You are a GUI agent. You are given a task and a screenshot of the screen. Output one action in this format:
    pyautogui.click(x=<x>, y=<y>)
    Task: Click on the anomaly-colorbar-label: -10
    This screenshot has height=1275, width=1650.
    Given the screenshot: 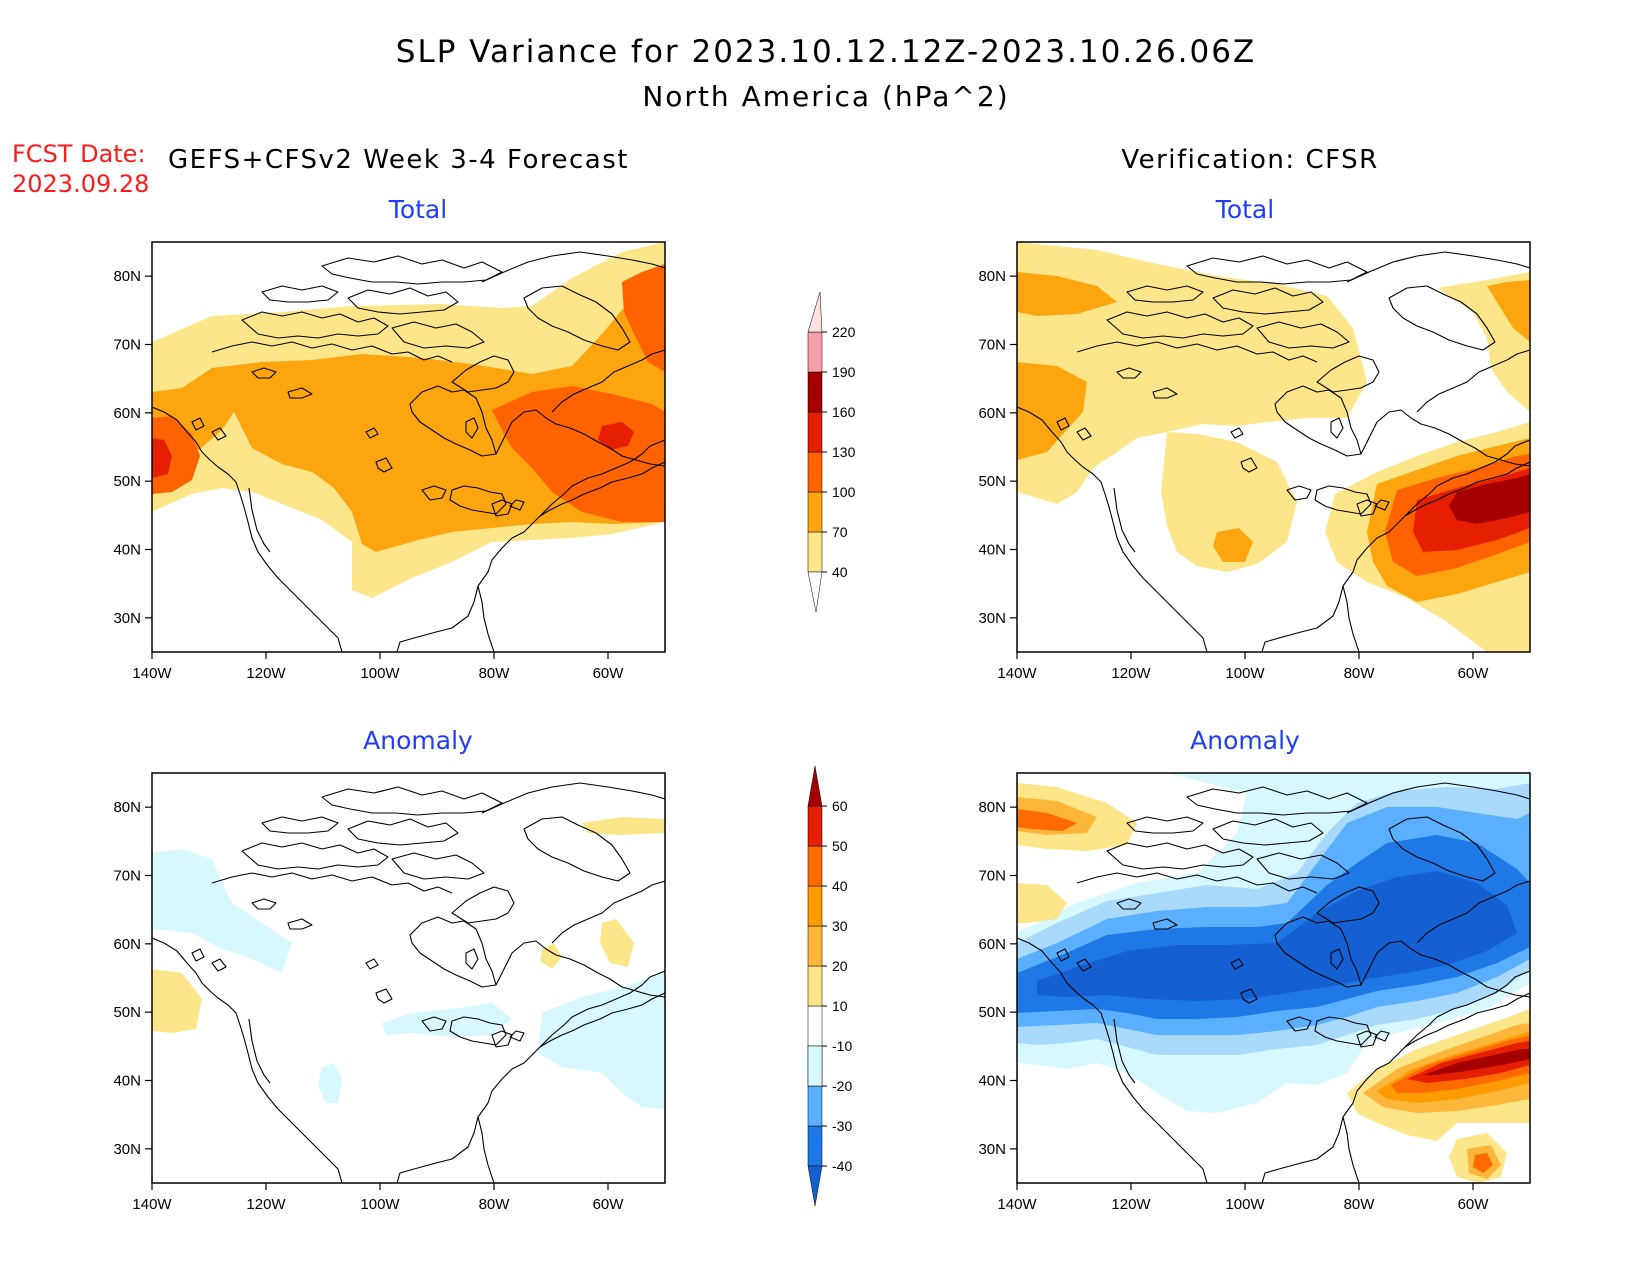 What is the action you would take?
    pyautogui.click(x=842, y=1046)
    